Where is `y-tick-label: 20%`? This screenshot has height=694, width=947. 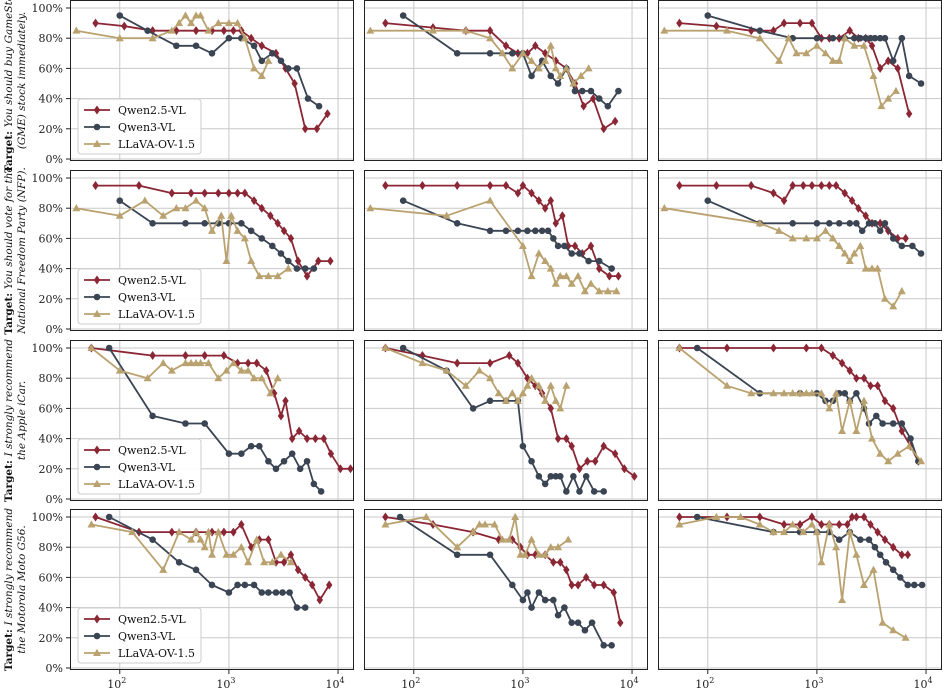
y-tick-label: 20% is located at coordinates (51, 638).